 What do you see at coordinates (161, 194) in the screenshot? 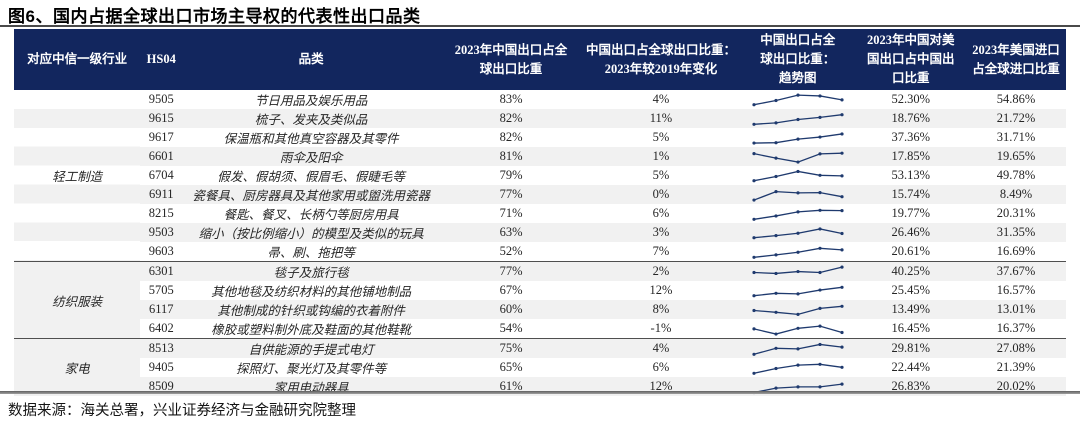
I see `hs04-cell: 6911` at bounding box center [161, 194].